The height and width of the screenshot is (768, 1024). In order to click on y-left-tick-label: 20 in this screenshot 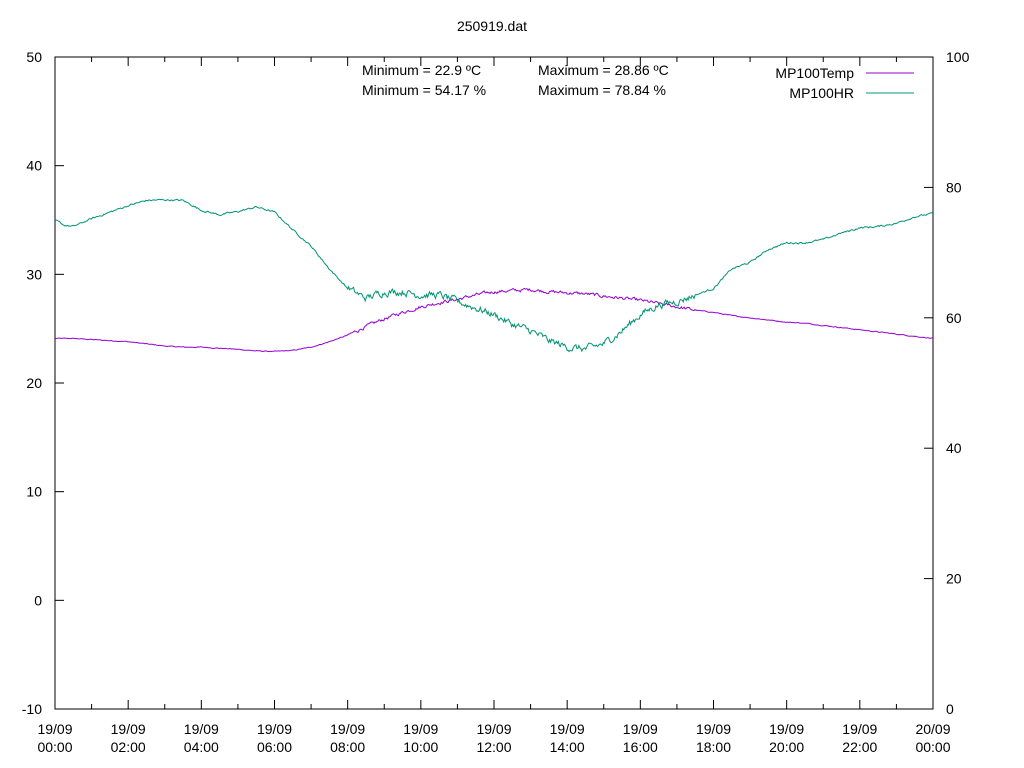, I will do `click(34, 383)`.